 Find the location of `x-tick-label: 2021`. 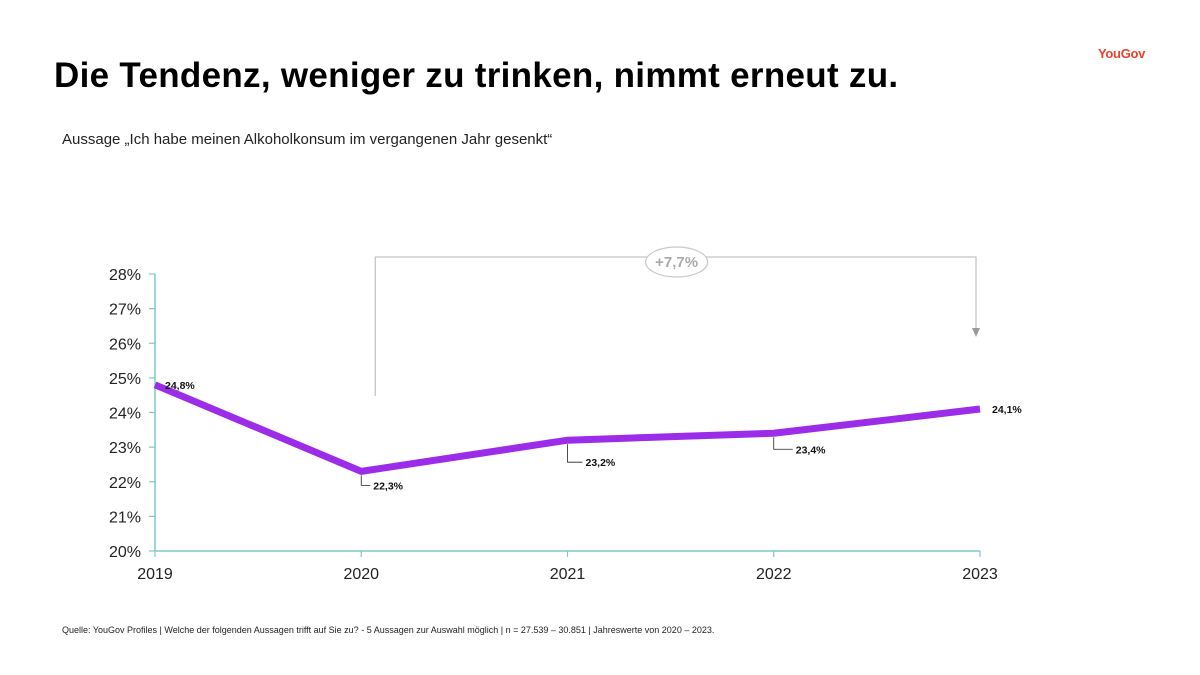

x-tick-label: 2021 is located at coordinates (568, 574).